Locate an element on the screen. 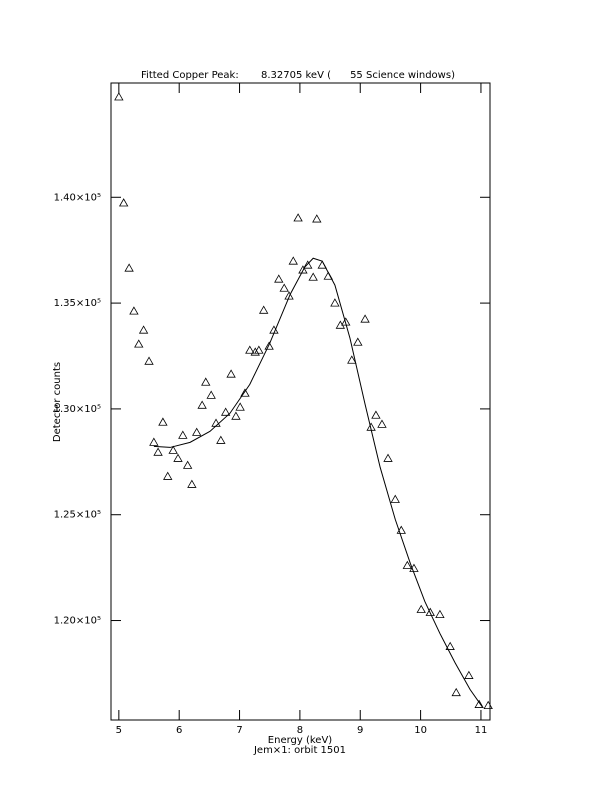  x-tick-label: 5 is located at coordinates (119, 730).